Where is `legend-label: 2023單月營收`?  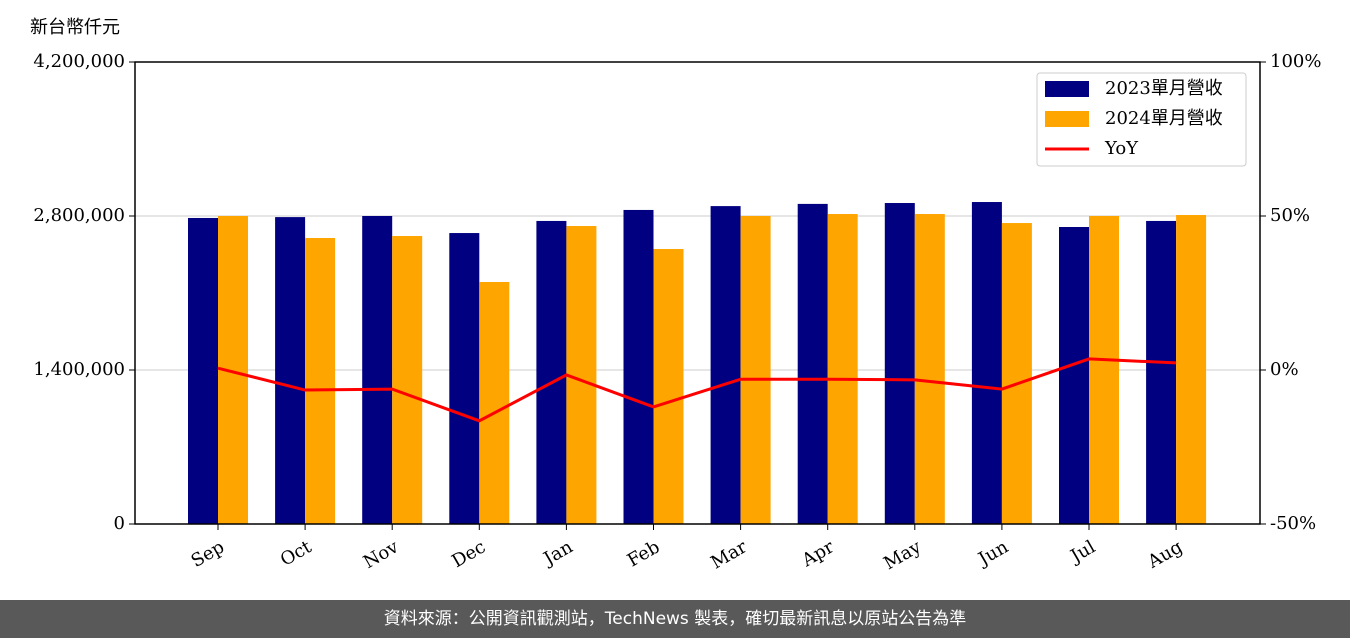 legend-label: 2023單月營收 is located at coordinates (1164, 88).